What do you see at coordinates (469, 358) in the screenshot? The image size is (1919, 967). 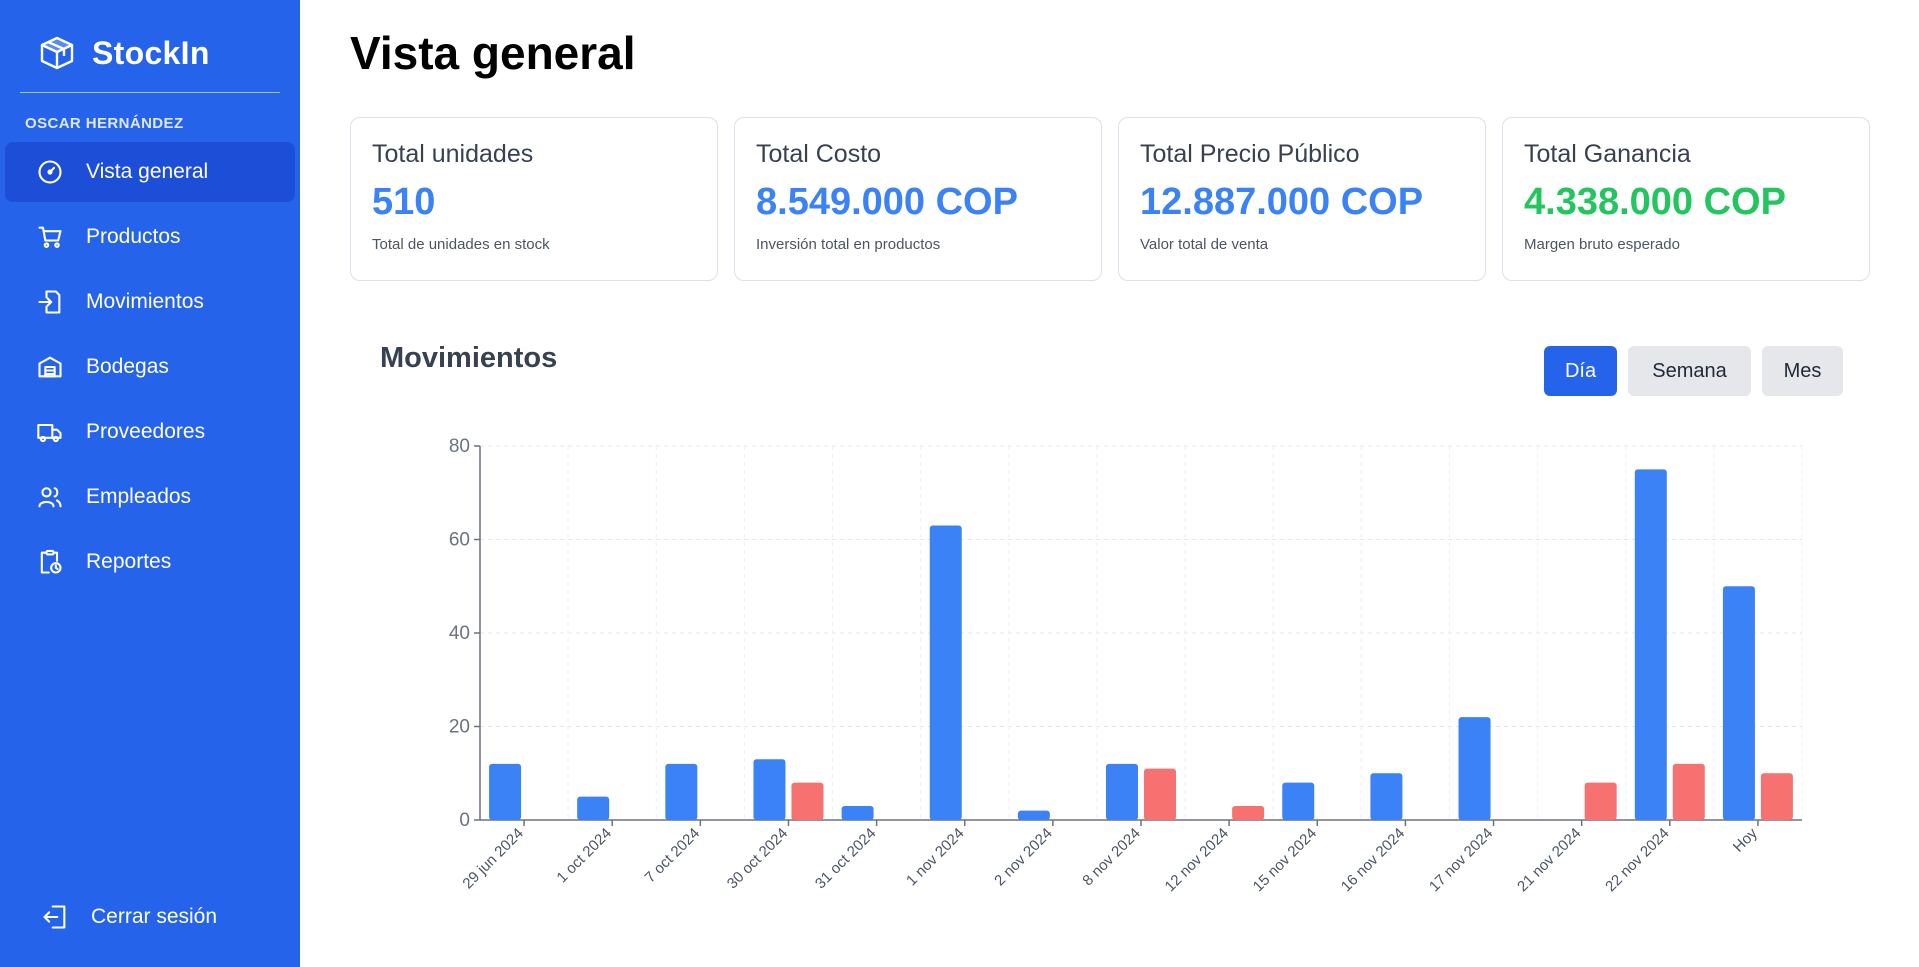 I see `movements-title: Movimientos` at bounding box center [469, 358].